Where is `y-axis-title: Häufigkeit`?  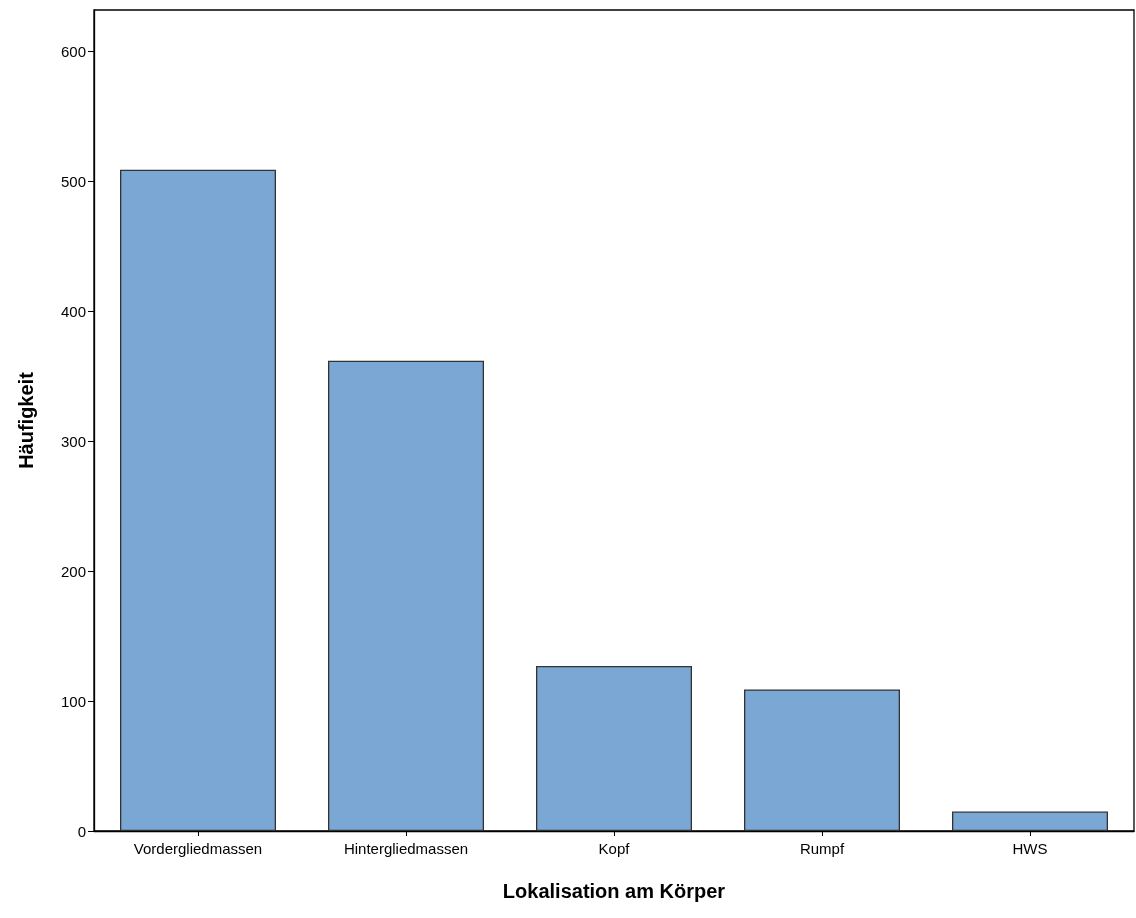 y-axis-title: Häufigkeit is located at coordinates (26, 420).